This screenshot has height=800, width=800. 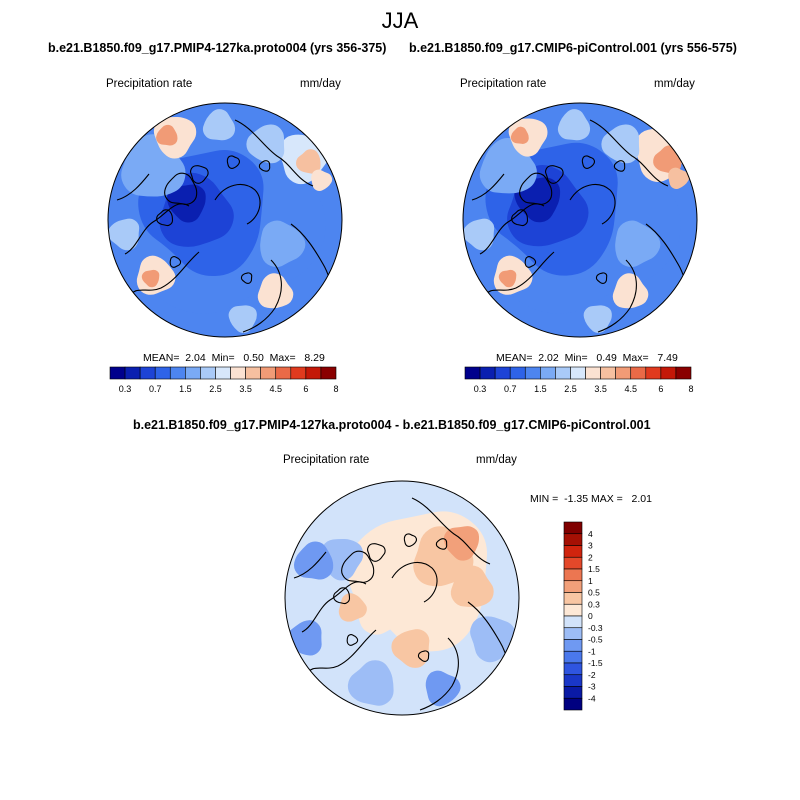 What do you see at coordinates (590, 616) in the screenshot?
I see `colorbar-tick-label: 0` at bounding box center [590, 616].